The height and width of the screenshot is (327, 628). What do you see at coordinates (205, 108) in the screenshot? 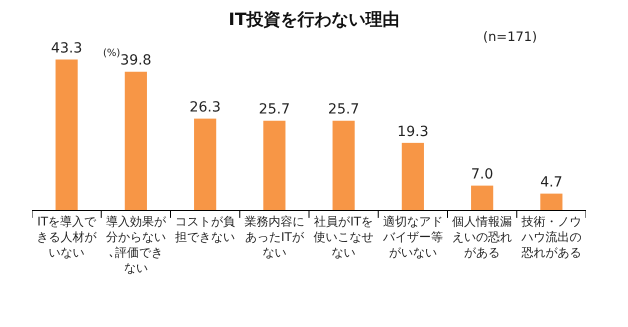
I see `data-label: 26.3` at bounding box center [205, 108].